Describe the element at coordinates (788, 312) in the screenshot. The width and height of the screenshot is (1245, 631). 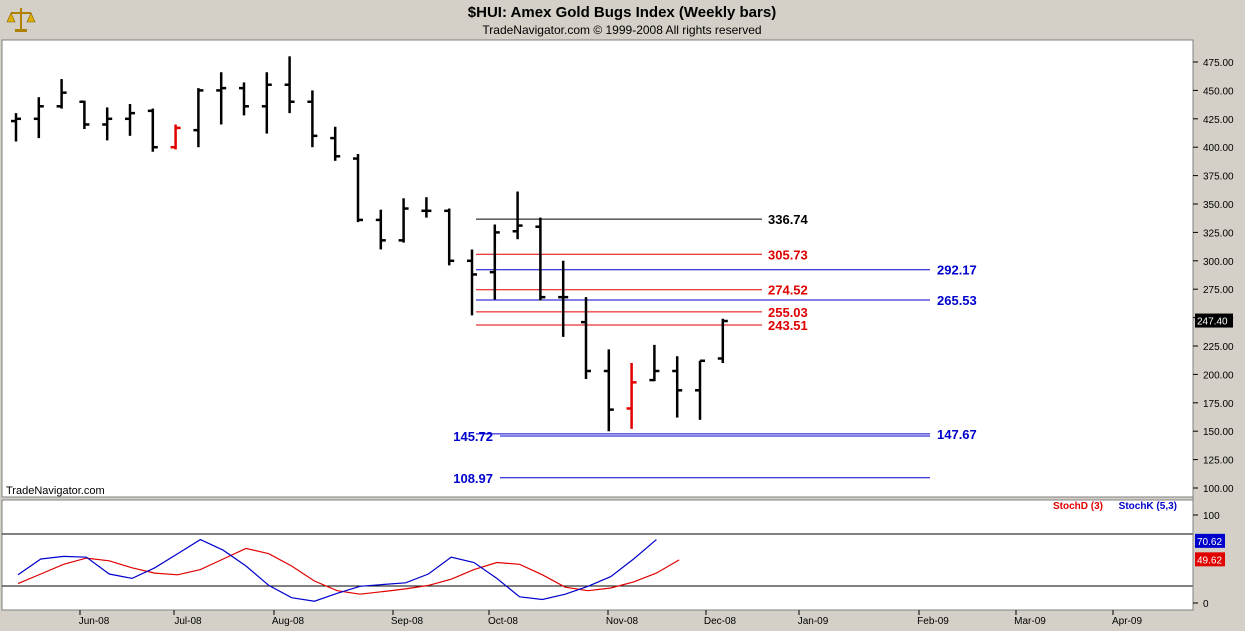
I see `level-label: 255.03` at that location.